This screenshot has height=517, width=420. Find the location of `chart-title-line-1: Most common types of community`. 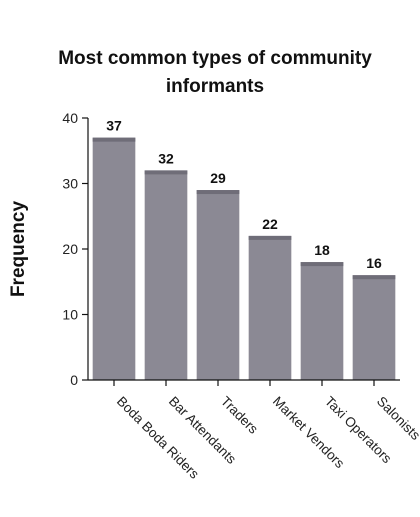

chart-title-line-1: Most common types of community is located at coordinates (215, 58).